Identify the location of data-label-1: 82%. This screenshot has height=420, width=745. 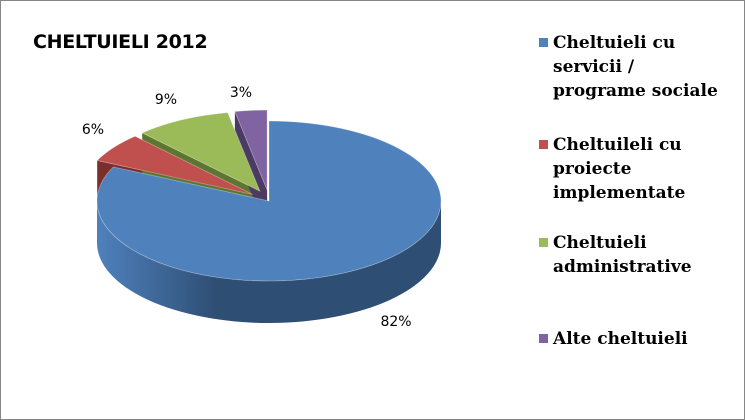
(395, 322).